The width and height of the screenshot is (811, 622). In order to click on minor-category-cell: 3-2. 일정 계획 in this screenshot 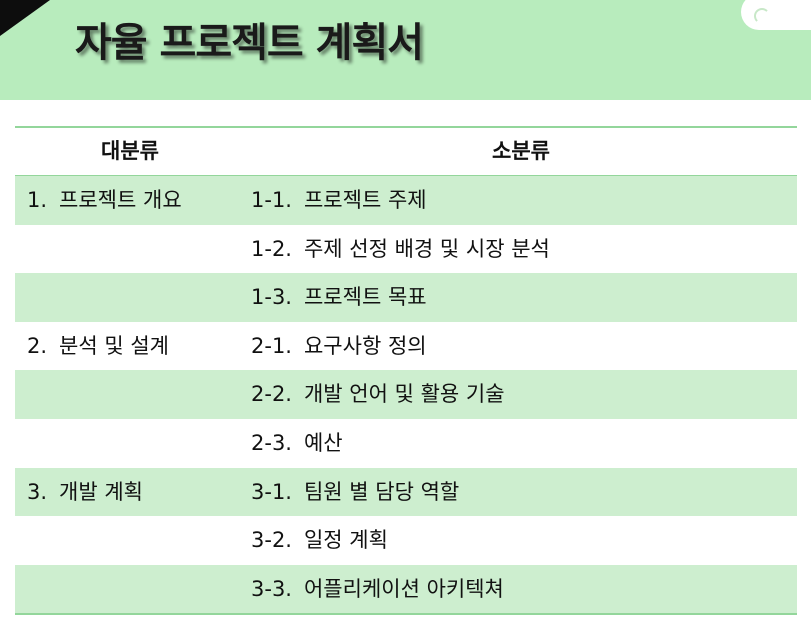, I will do `click(319, 540)`.